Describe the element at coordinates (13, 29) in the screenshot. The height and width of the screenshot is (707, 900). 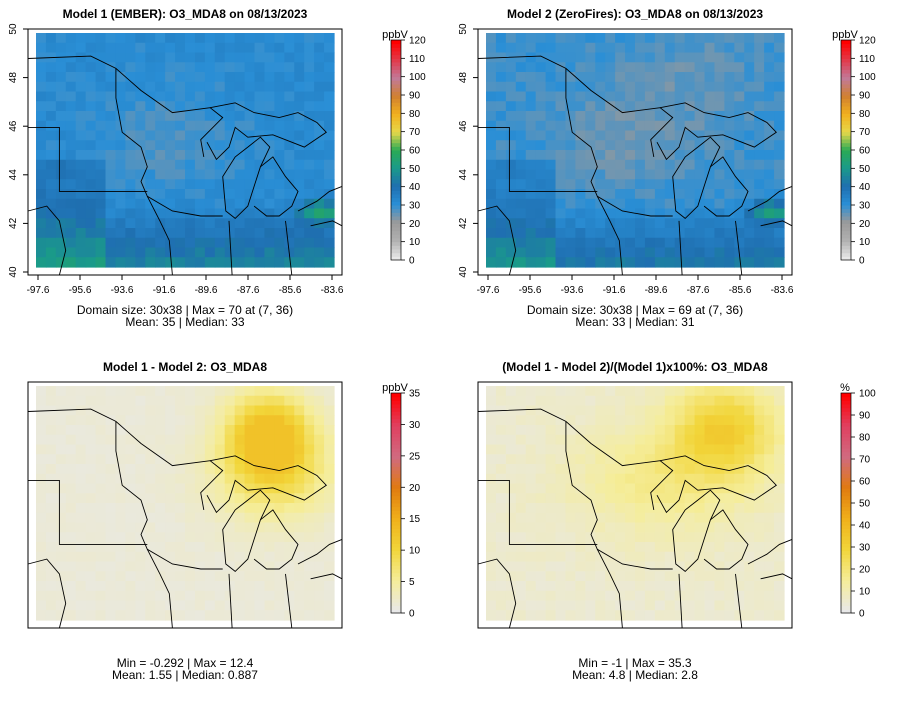
I see `y-tick-label: 50` at that location.